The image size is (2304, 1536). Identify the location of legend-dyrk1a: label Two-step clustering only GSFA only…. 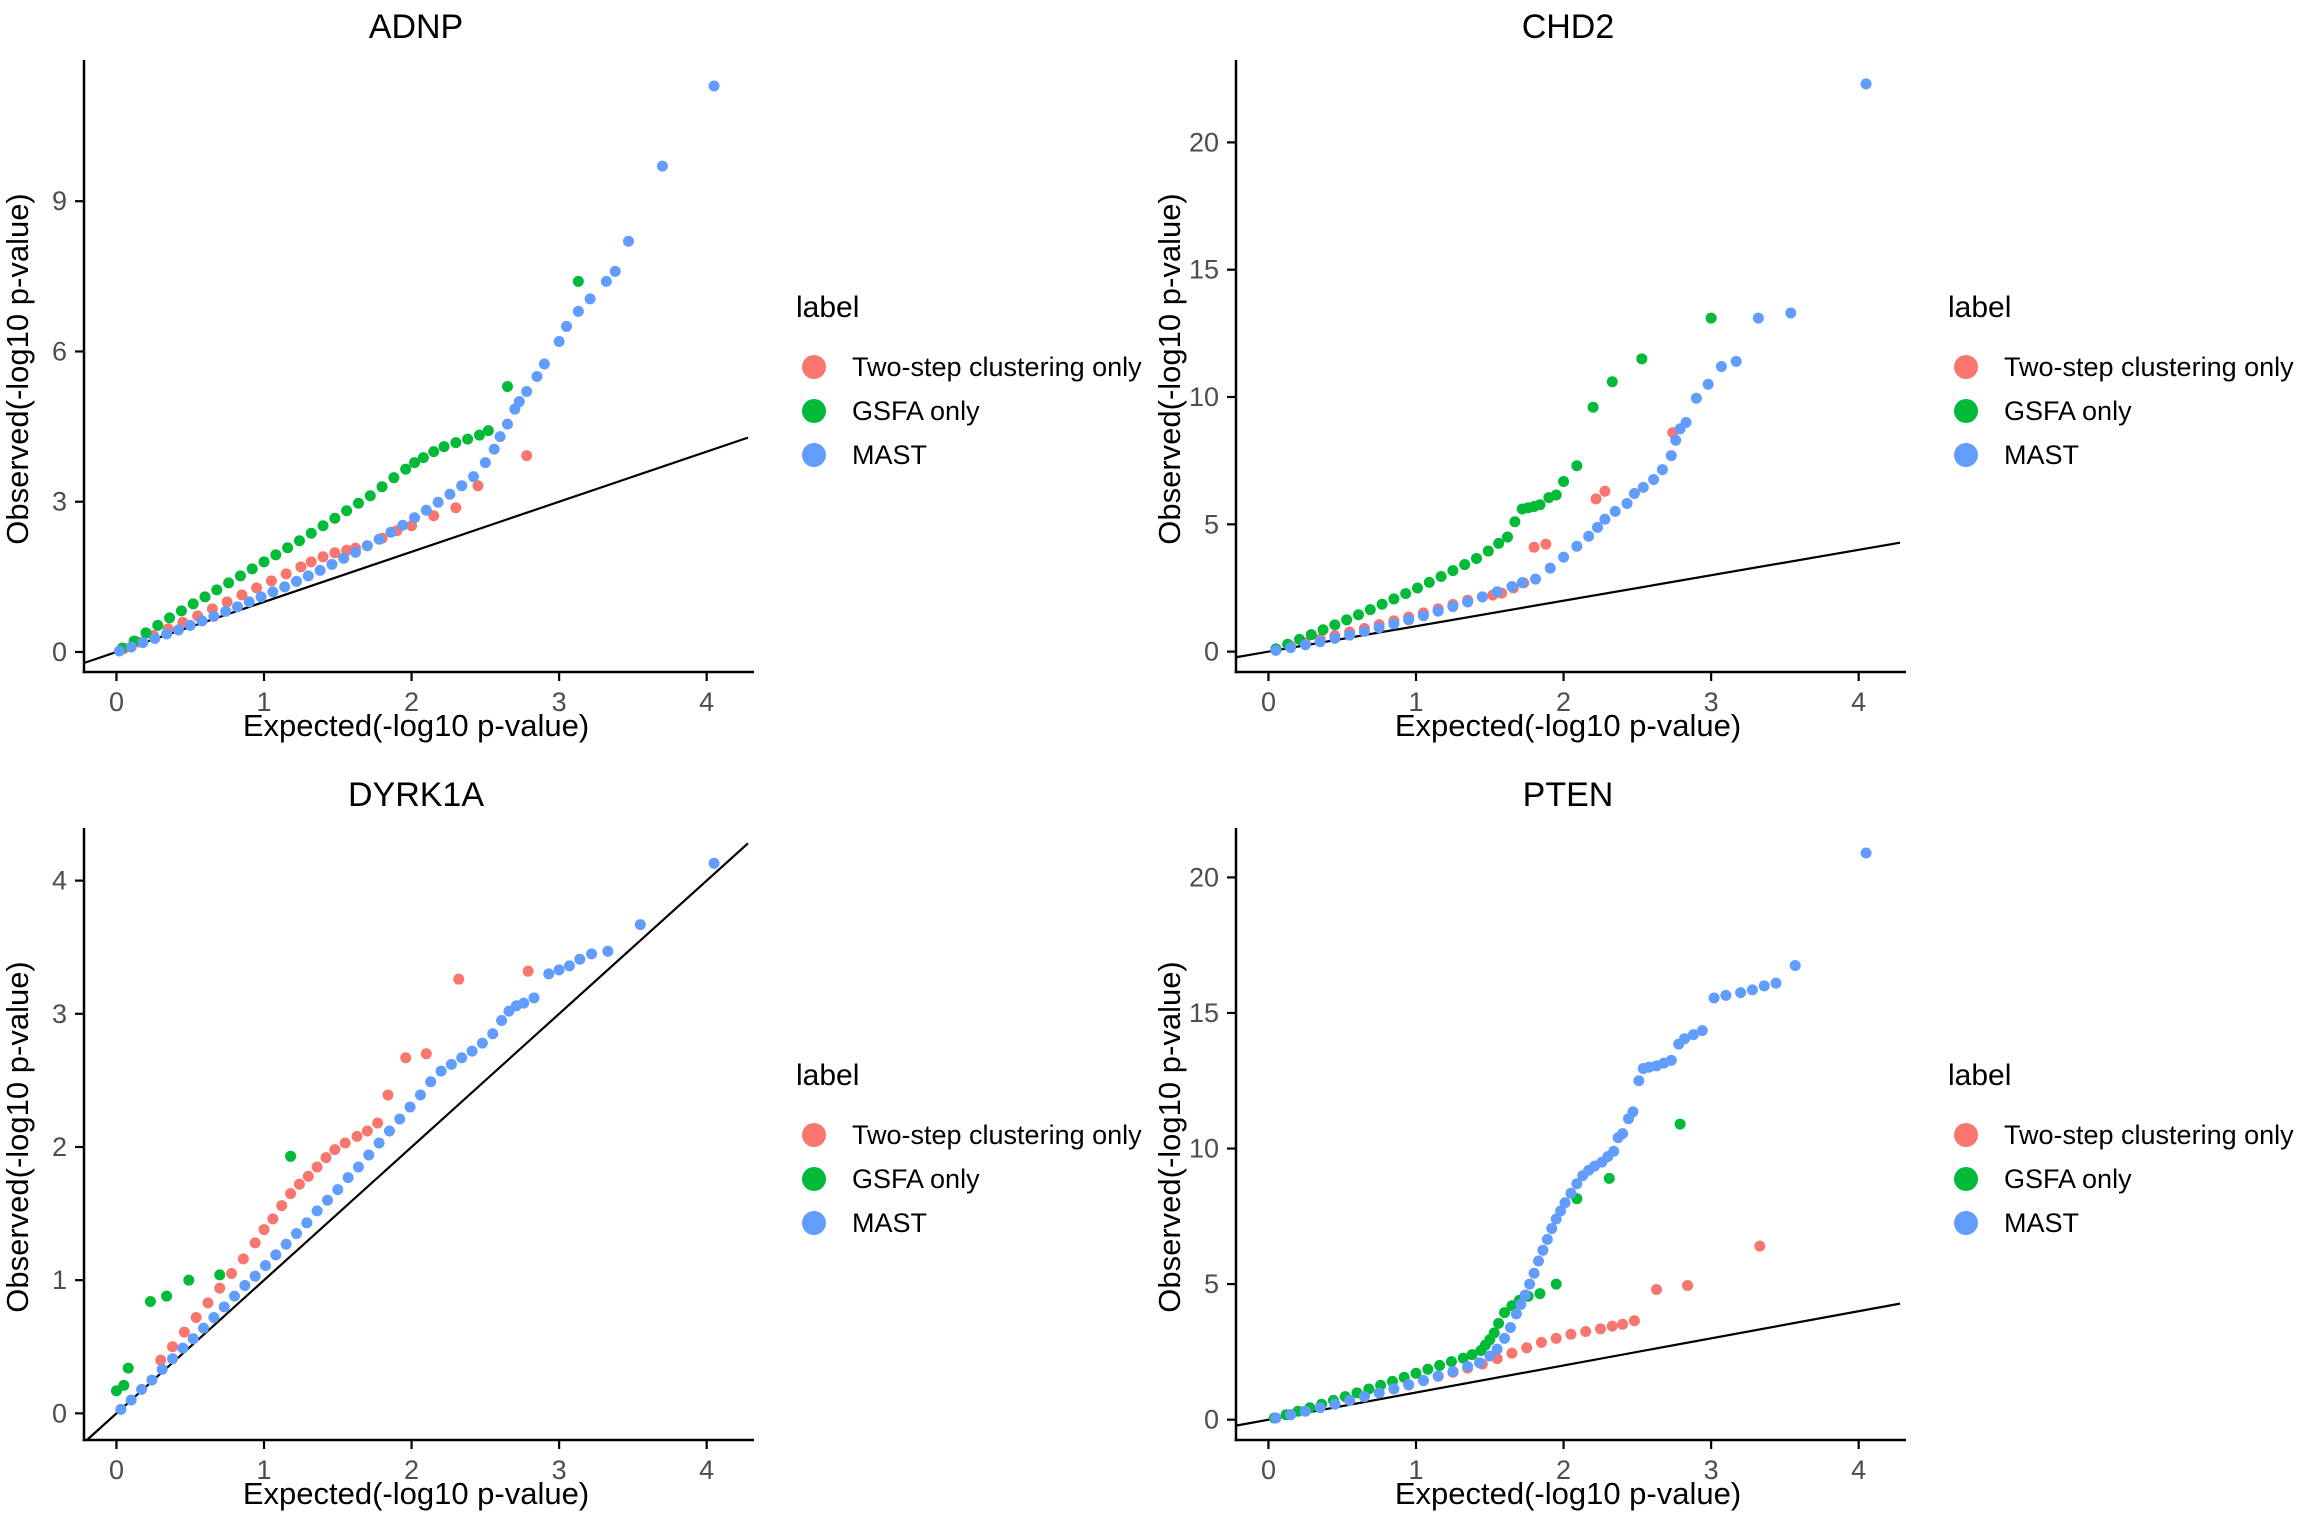
(969, 1152).